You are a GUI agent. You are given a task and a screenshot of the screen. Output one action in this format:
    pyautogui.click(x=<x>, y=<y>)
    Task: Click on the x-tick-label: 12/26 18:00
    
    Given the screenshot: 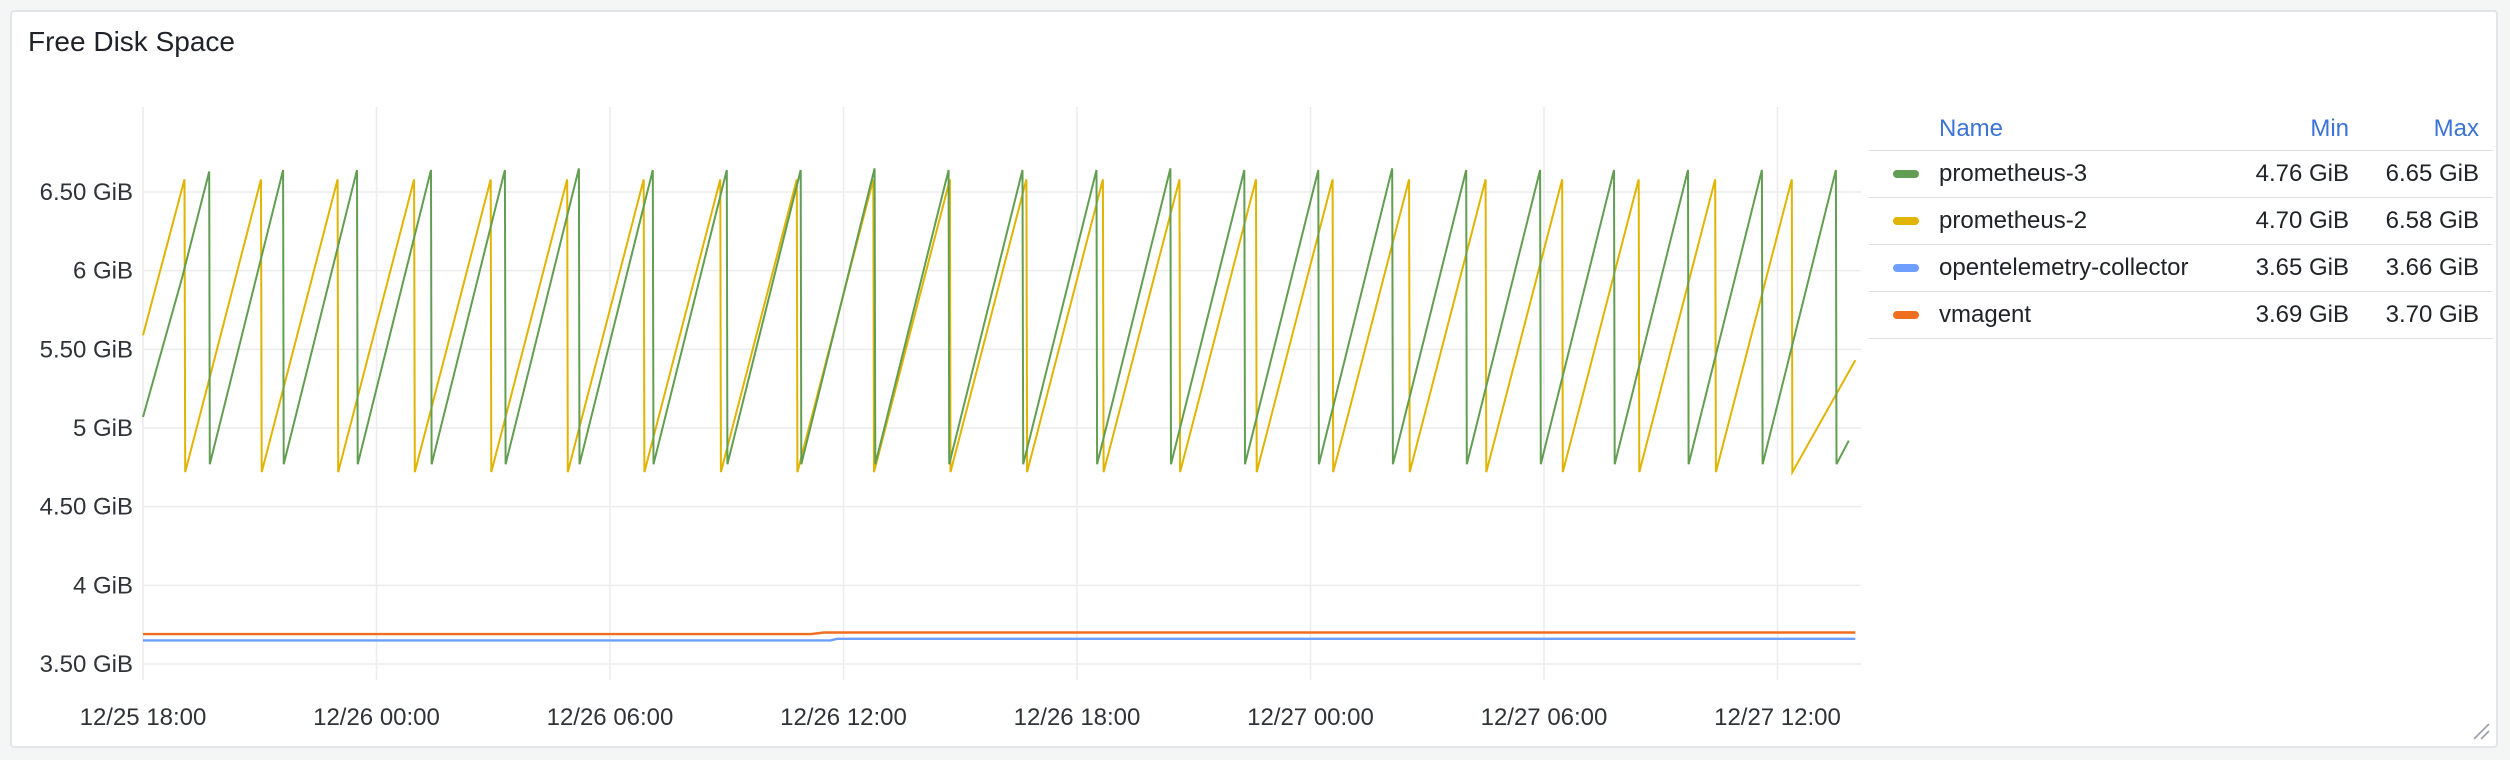 What is the action you would take?
    pyautogui.click(x=1077, y=717)
    